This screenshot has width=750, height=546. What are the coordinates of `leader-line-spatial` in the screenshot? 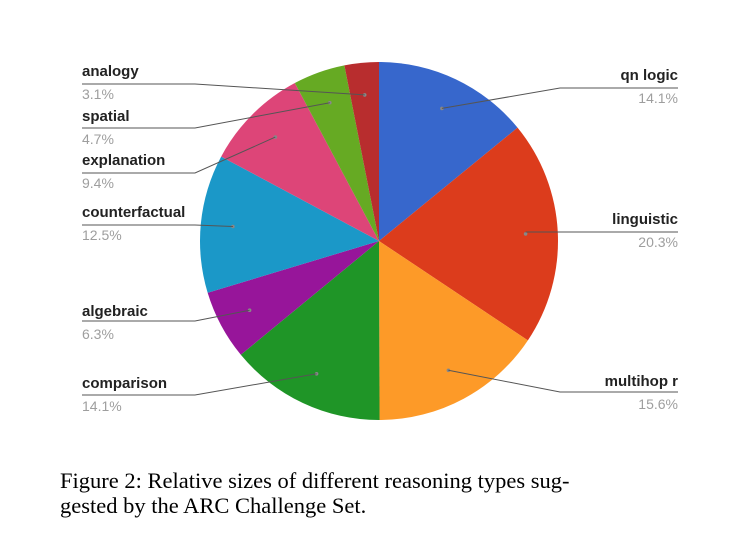 It's located at (206, 115).